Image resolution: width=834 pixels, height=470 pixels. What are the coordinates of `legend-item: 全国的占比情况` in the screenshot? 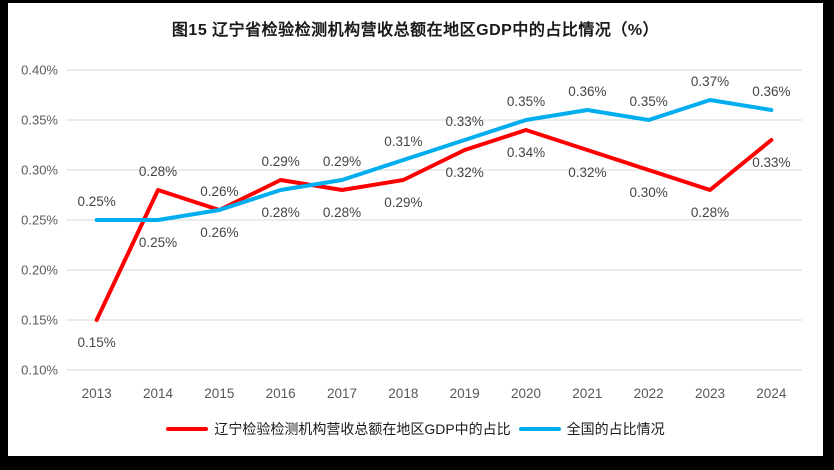 It's located at (591, 429).